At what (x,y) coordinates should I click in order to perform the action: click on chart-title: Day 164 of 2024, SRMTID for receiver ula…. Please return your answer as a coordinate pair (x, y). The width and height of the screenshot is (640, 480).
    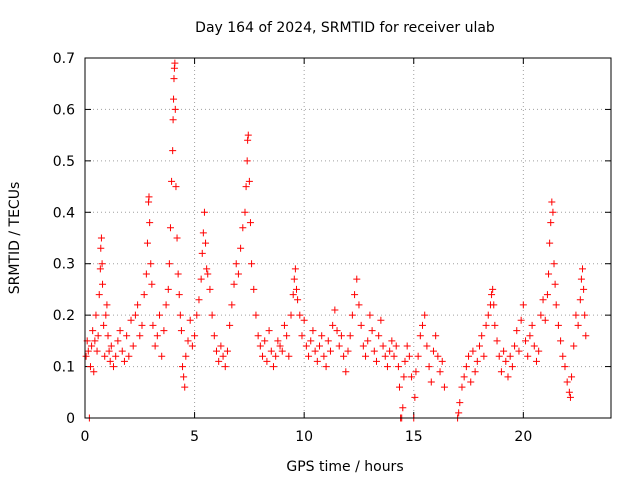
    Looking at the image, I should click on (345, 28).